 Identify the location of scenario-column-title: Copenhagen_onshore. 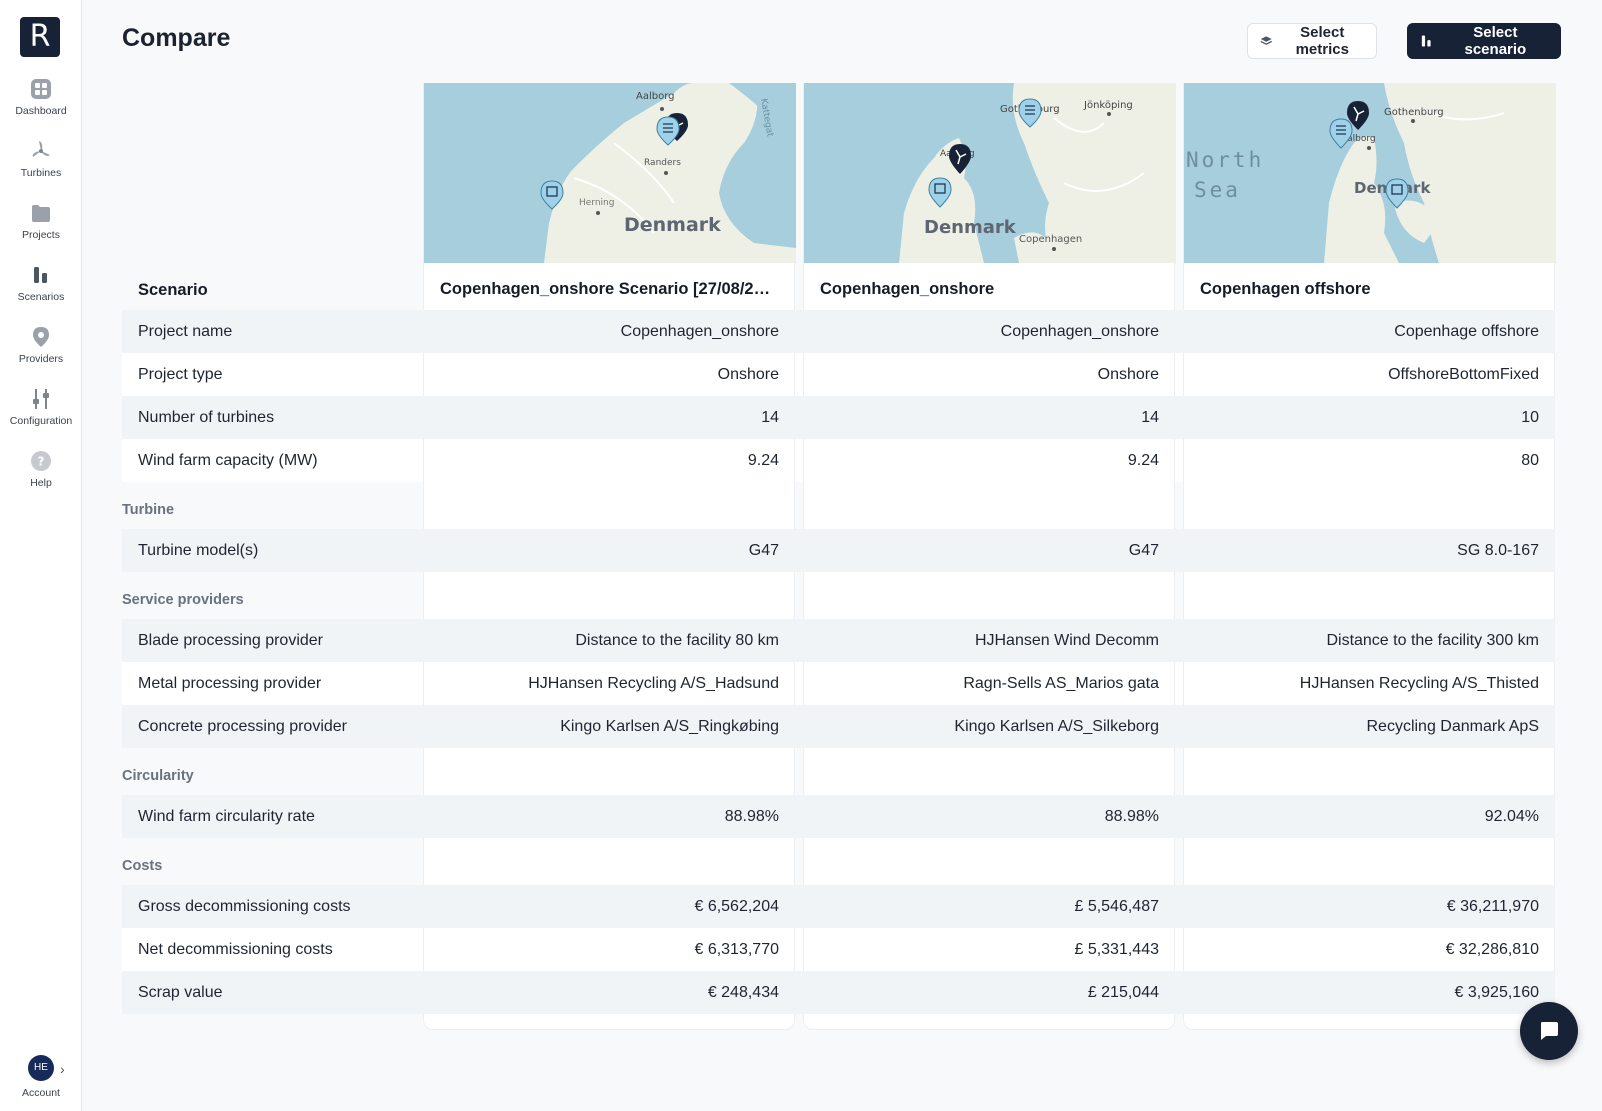
(907, 289).